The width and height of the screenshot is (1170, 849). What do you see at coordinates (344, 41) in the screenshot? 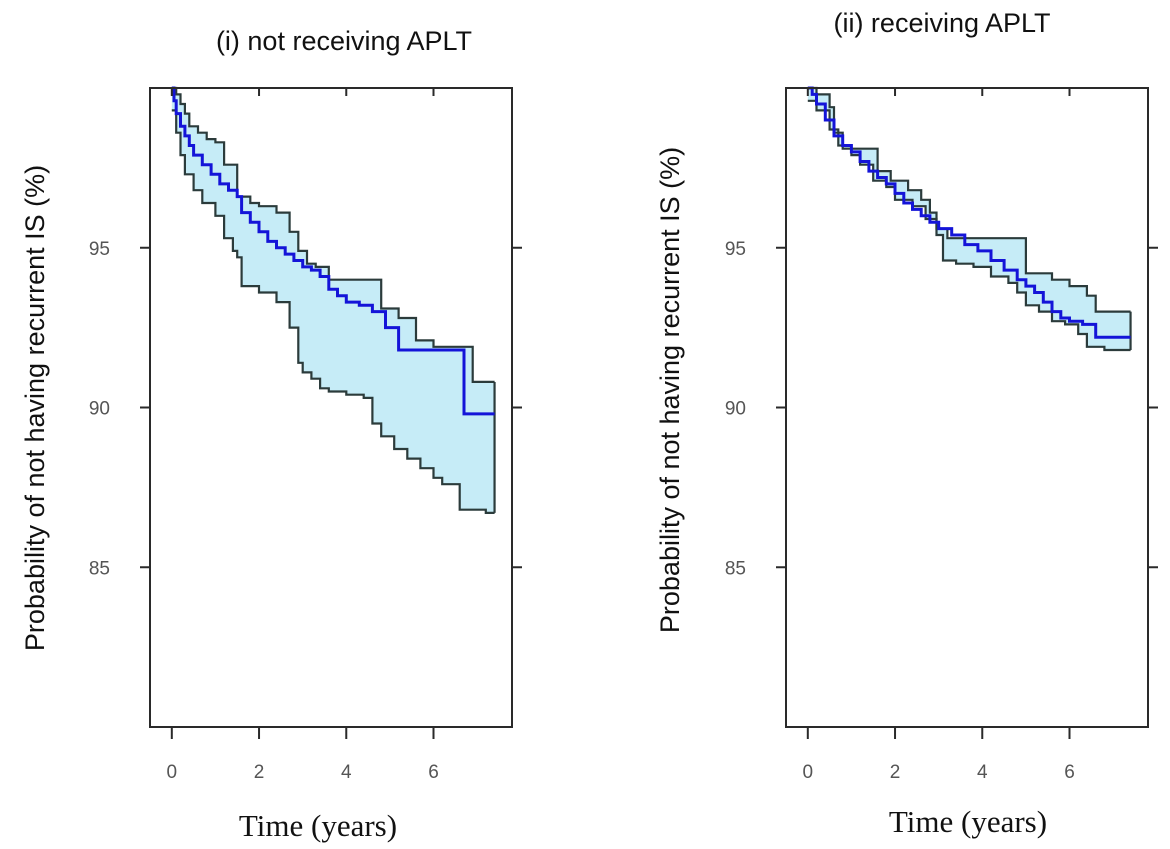
I see `panel-title-left: (i) not receiving APLT` at bounding box center [344, 41].